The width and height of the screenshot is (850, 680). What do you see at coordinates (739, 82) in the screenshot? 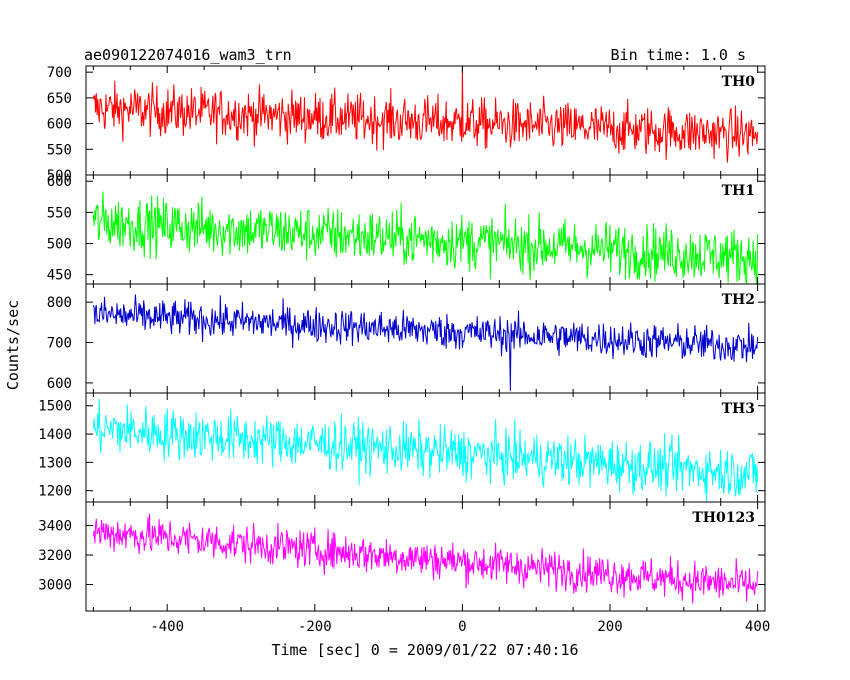
I see `panel-tag: TH0` at bounding box center [739, 82].